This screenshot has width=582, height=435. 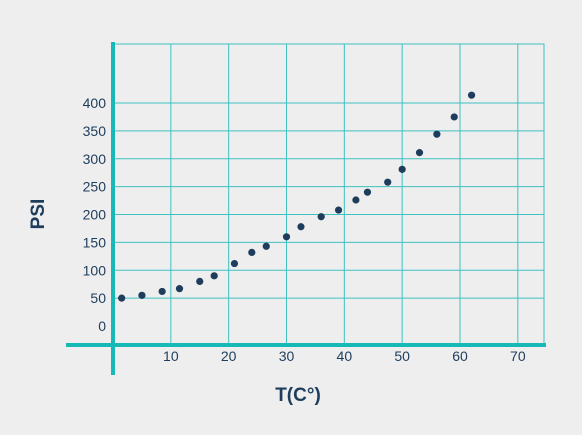 I want to click on y-tick-label: 150, so click(x=95, y=242).